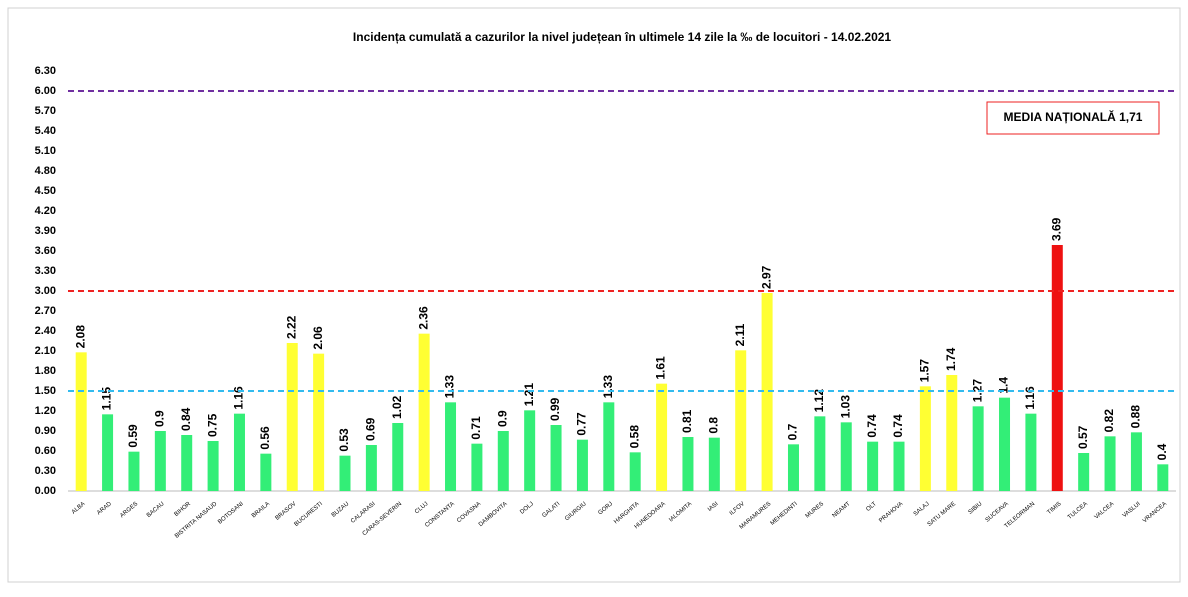 This screenshot has height=597, width=1188. What do you see at coordinates (45, 231) in the screenshot?
I see `y-tick-label: 3.90` at bounding box center [45, 231].